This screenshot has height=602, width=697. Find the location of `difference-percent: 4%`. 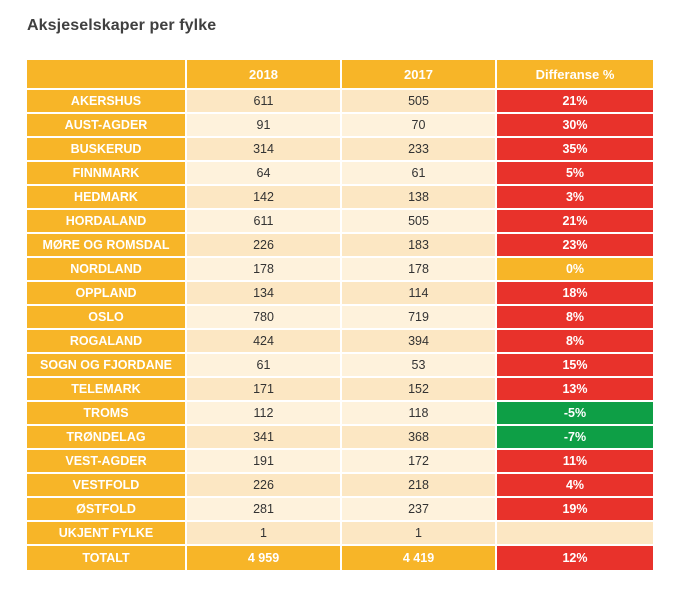

difference-percent: 4% is located at coordinates (575, 486).